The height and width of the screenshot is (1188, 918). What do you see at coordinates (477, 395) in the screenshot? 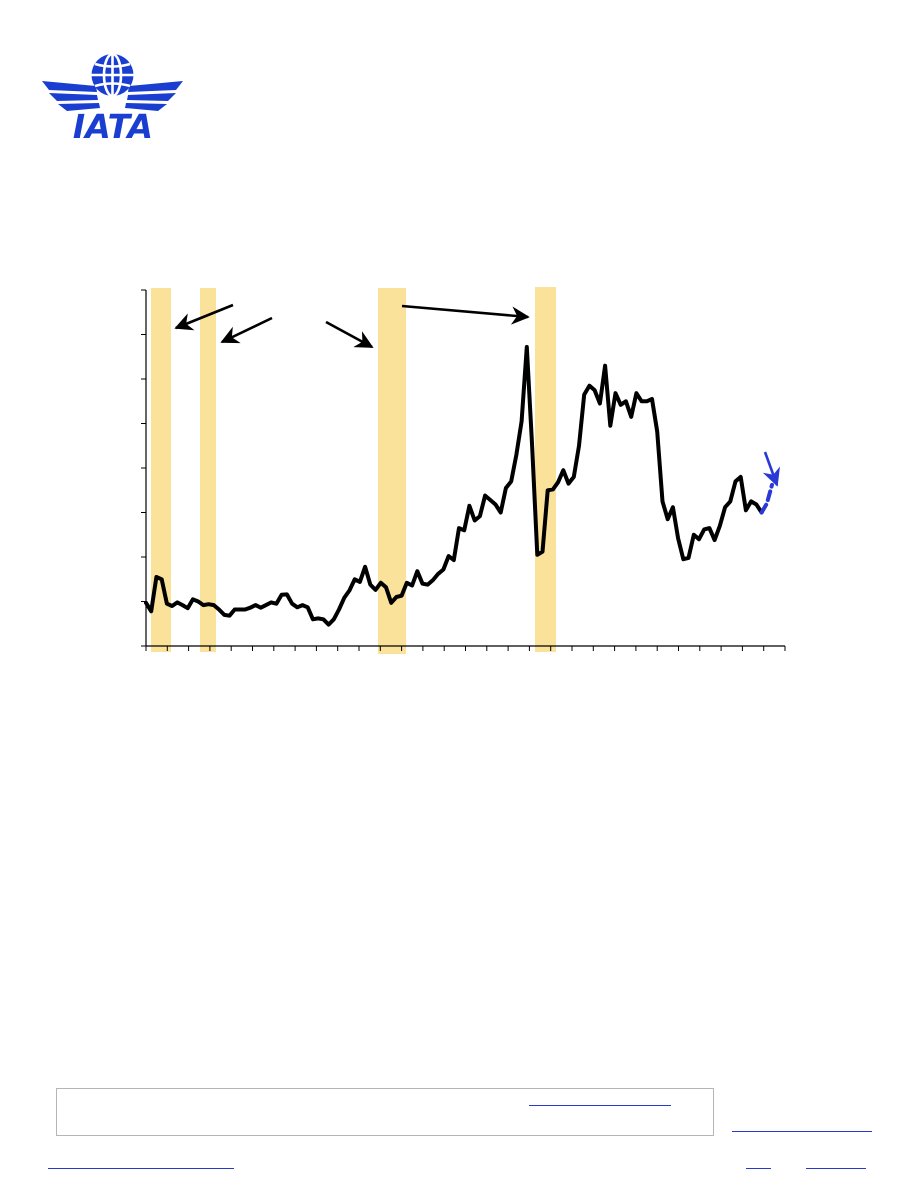
I see `annotation-arrows` at bounding box center [477, 395].